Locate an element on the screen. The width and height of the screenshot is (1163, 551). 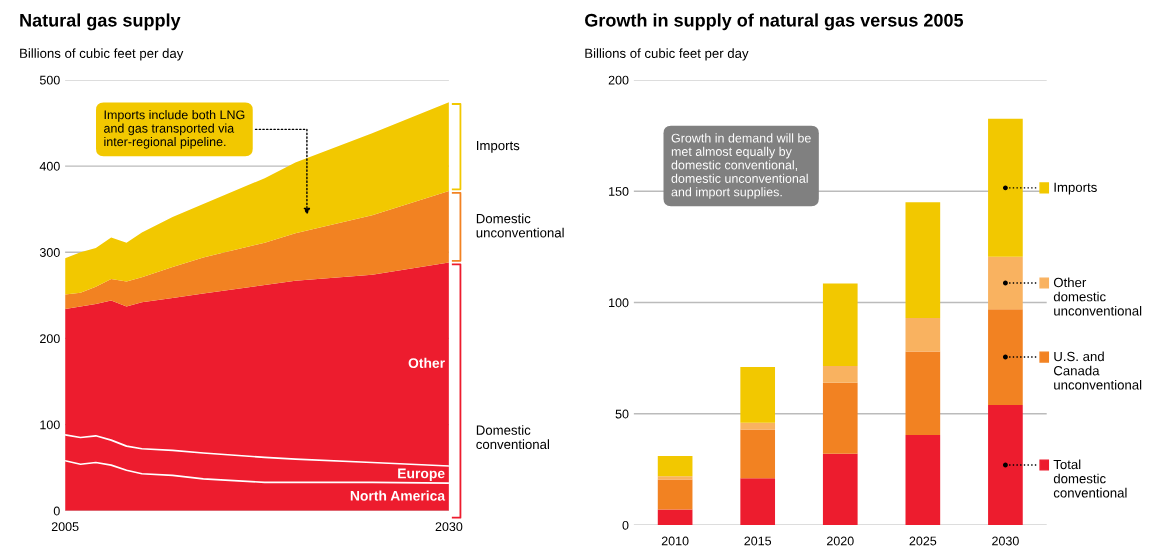
chart-title: Growth in supply of natural gas versus 2005 is located at coordinates (774, 22).